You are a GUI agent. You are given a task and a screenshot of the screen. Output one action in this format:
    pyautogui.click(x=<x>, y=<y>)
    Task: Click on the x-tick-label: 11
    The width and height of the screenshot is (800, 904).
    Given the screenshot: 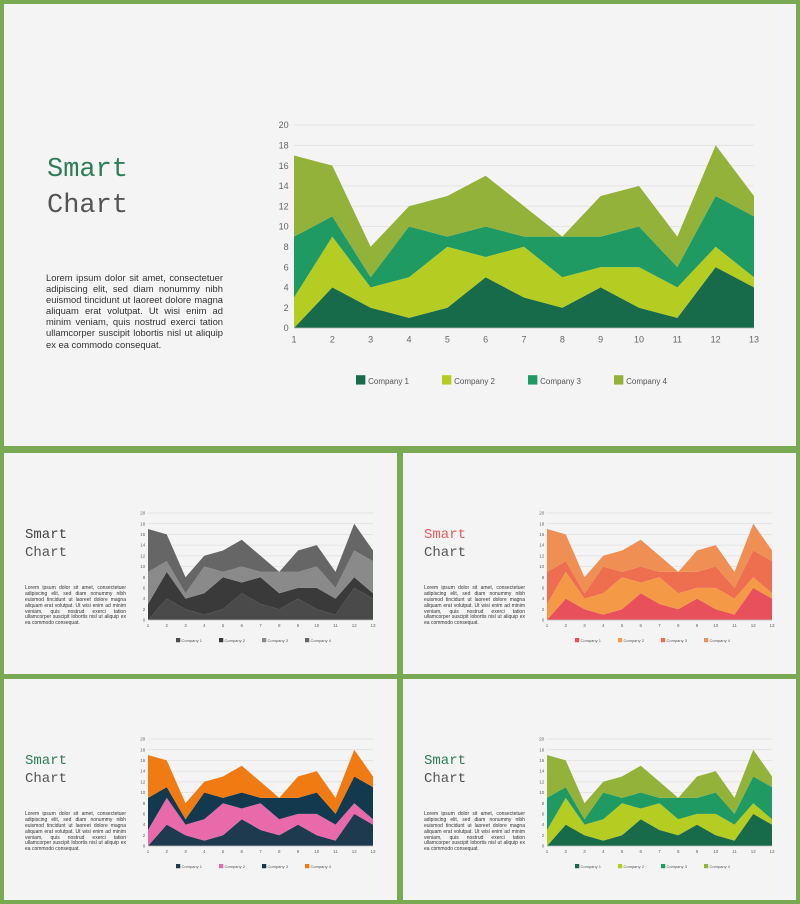 What is the action you would take?
    pyautogui.click(x=335, y=625)
    